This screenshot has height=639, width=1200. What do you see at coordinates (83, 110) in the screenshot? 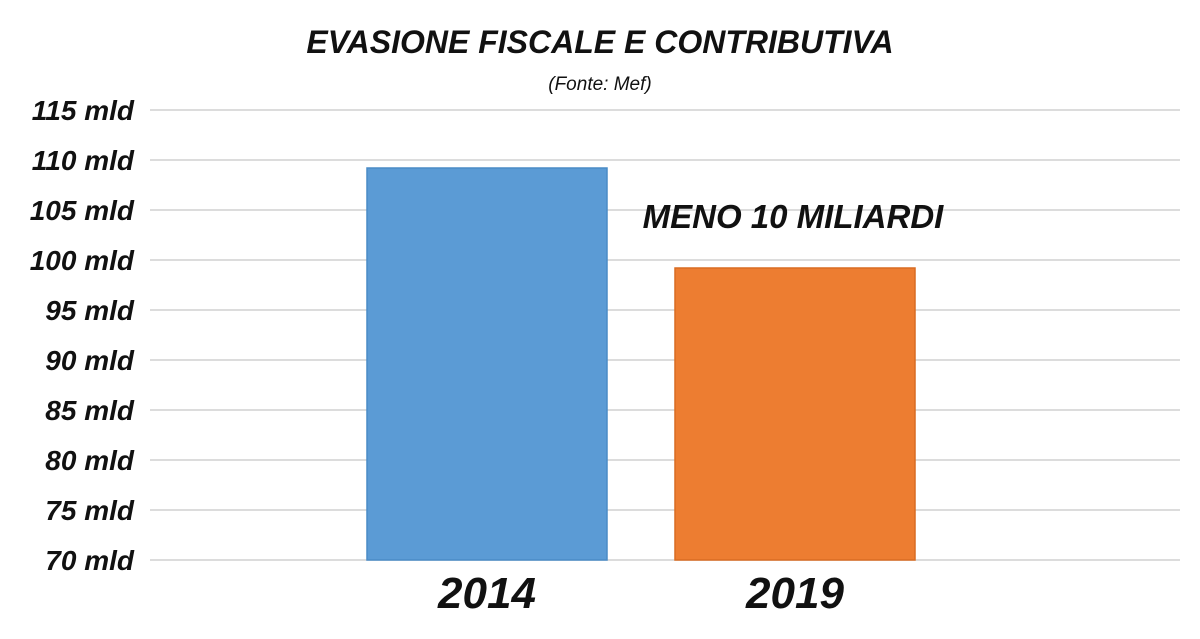
I see `y-tick-label: 115 mld` at bounding box center [83, 110].